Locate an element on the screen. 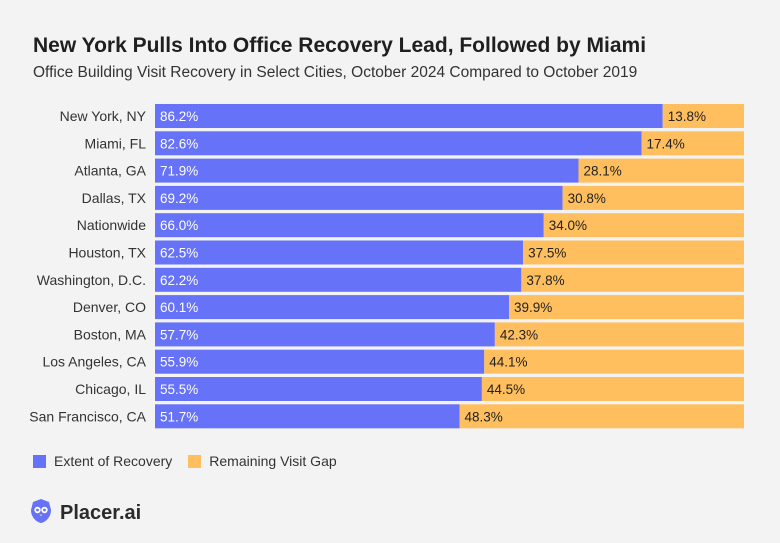  data-label-gap: 39.9% is located at coordinates (533, 307).